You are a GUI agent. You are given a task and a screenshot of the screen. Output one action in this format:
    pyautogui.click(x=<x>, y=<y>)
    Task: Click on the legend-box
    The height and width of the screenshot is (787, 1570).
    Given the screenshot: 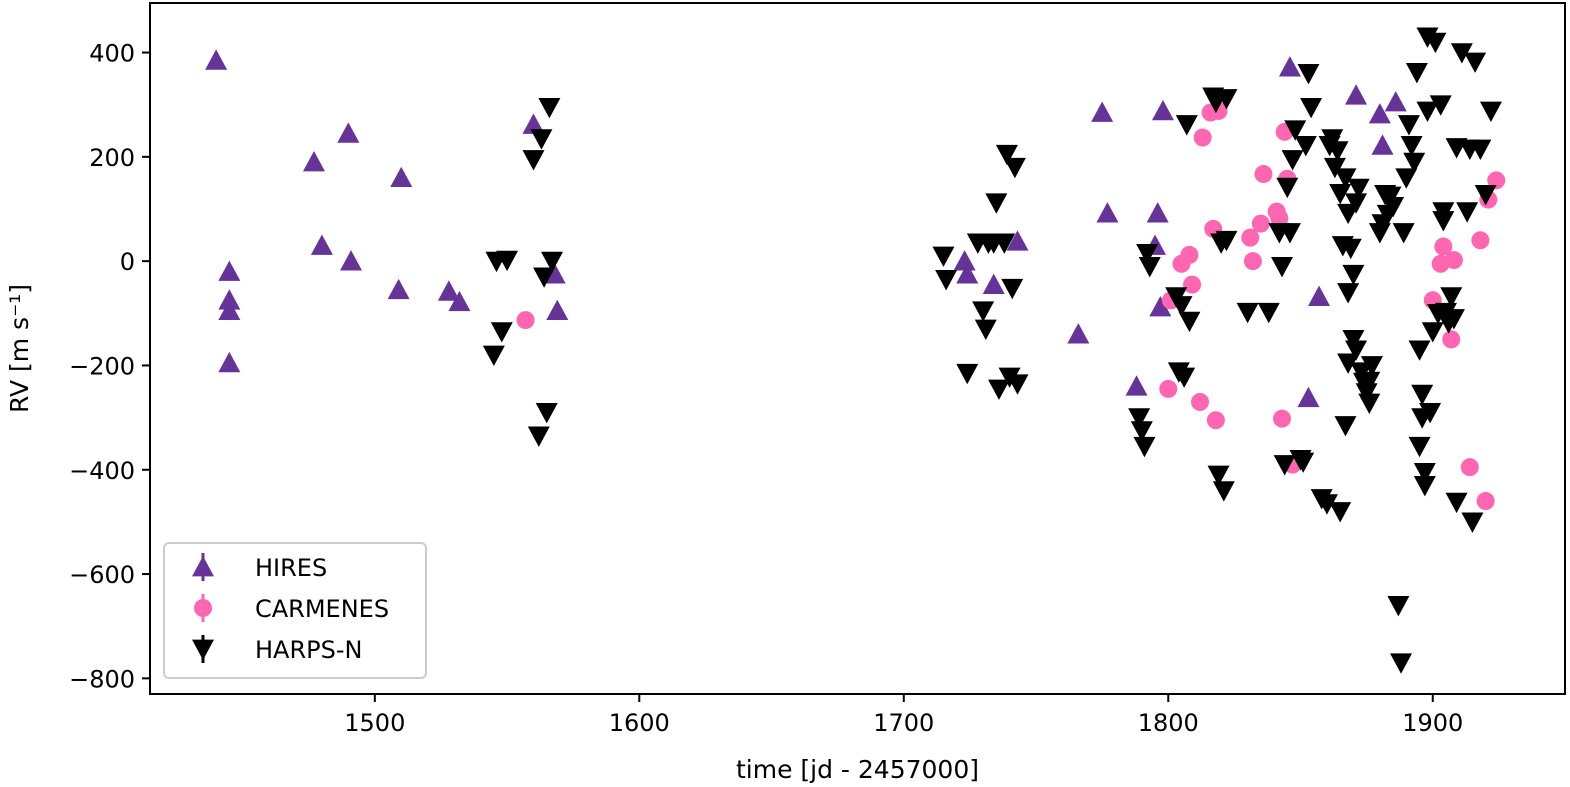 What is the action you would take?
    pyautogui.click(x=295, y=610)
    